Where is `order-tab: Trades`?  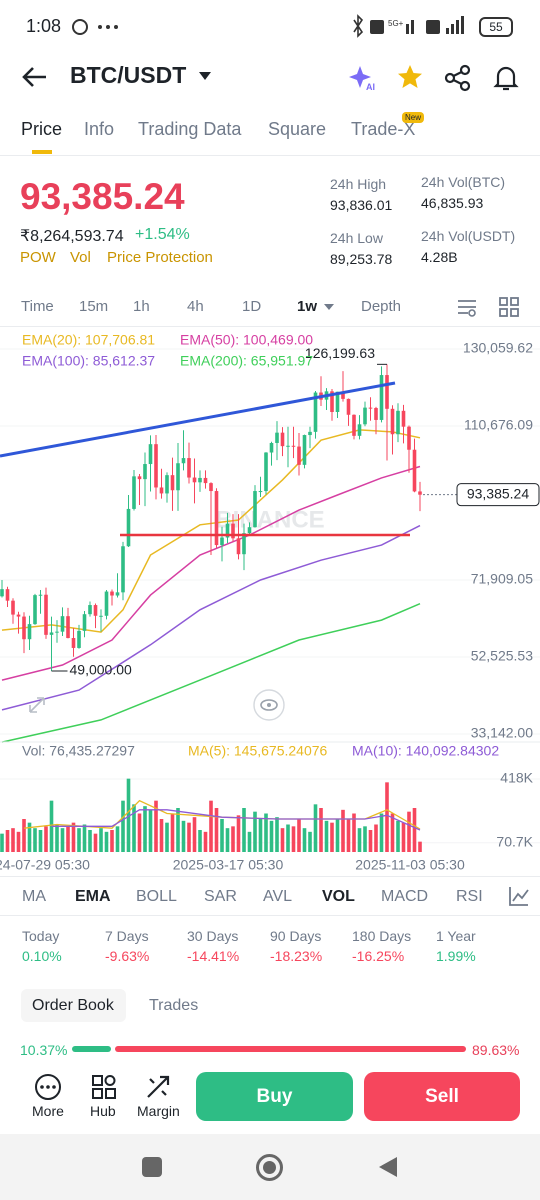 order-tab: Trades is located at coordinates (174, 1005).